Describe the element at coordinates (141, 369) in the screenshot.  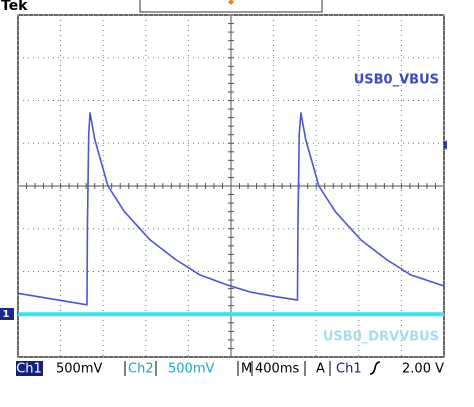
I see `ch2-label: Ch2` at that location.